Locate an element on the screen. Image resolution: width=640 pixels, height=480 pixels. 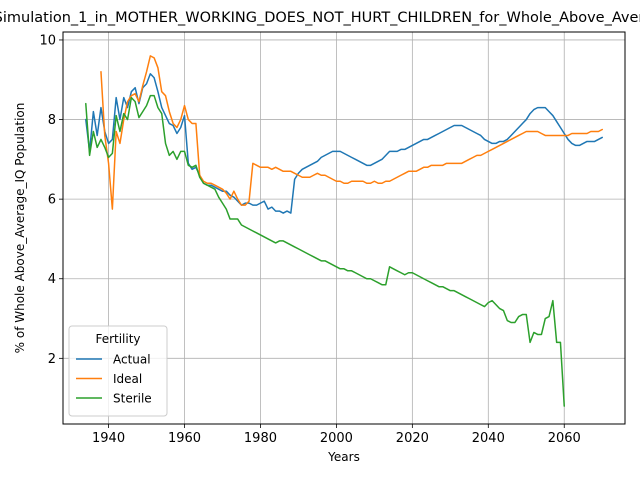
legend-entry-actual: Actual is located at coordinates (132, 360).